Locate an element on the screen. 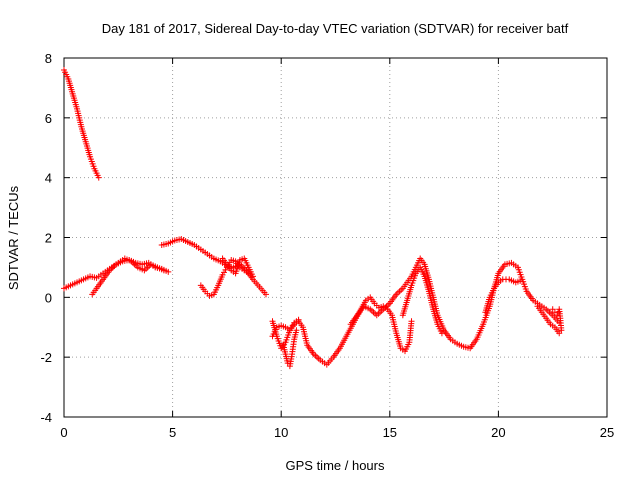 This screenshot has width=640, height=480. series-seg3 is located at coordinates (128, 276).